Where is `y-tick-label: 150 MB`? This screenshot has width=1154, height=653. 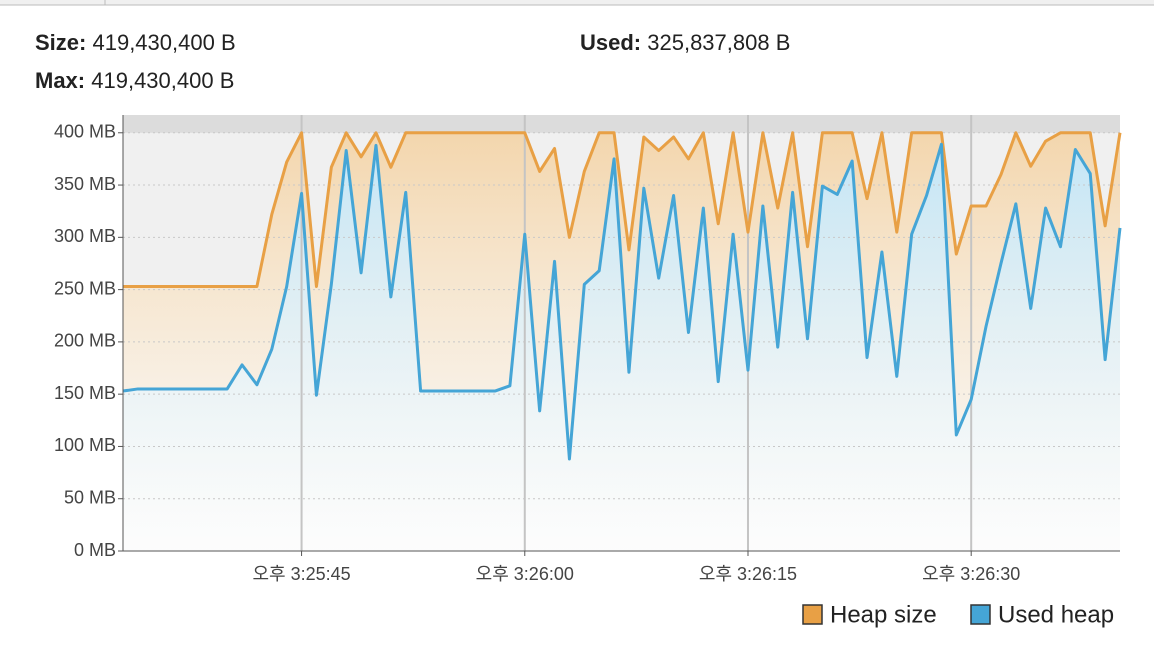 y-tick-label: 150 MB is located at coordinates (85, 393).